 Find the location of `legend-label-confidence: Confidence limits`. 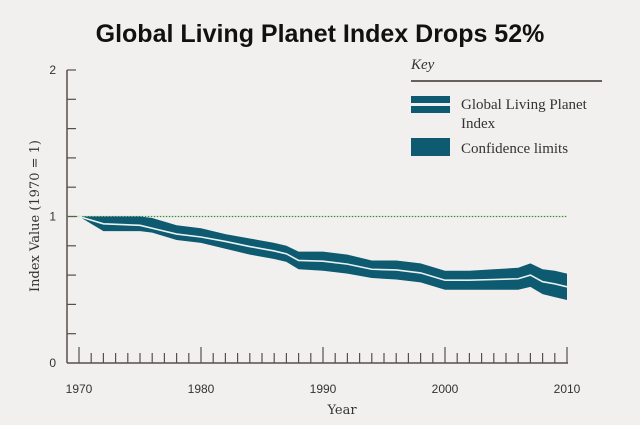

legend-label-confidence: Confidence limits is located at coordinates (514, 149).